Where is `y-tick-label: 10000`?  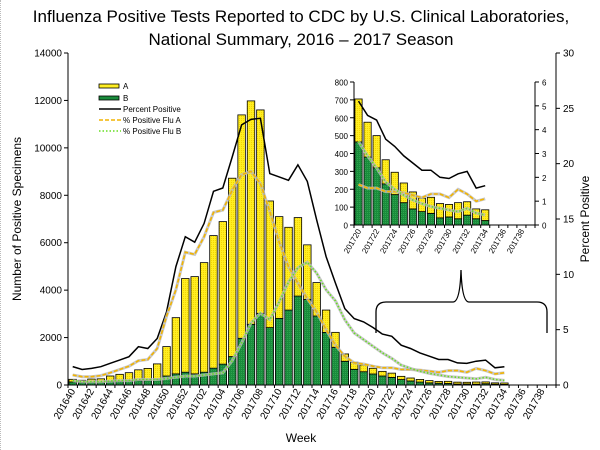 y-tick-label: 10000 is located at coordinates (48, 148).